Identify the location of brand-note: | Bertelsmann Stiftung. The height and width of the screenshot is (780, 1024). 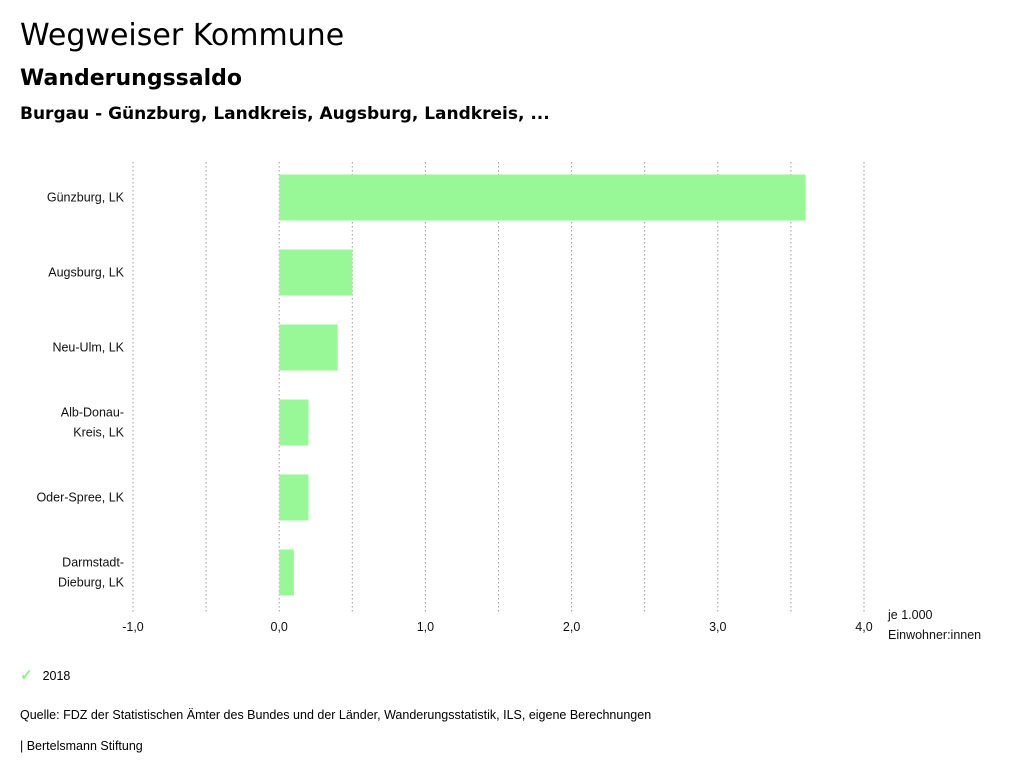
(81, 746).